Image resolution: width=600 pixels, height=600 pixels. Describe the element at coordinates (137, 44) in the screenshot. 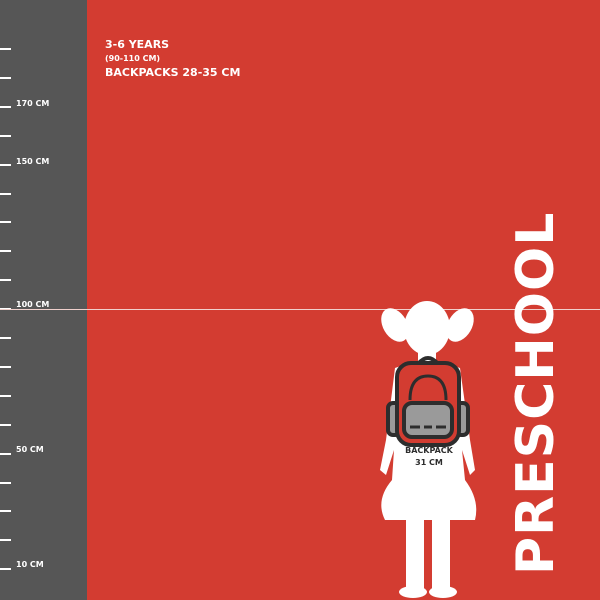

I see `age-range: 3-6 YEARS` at that location.